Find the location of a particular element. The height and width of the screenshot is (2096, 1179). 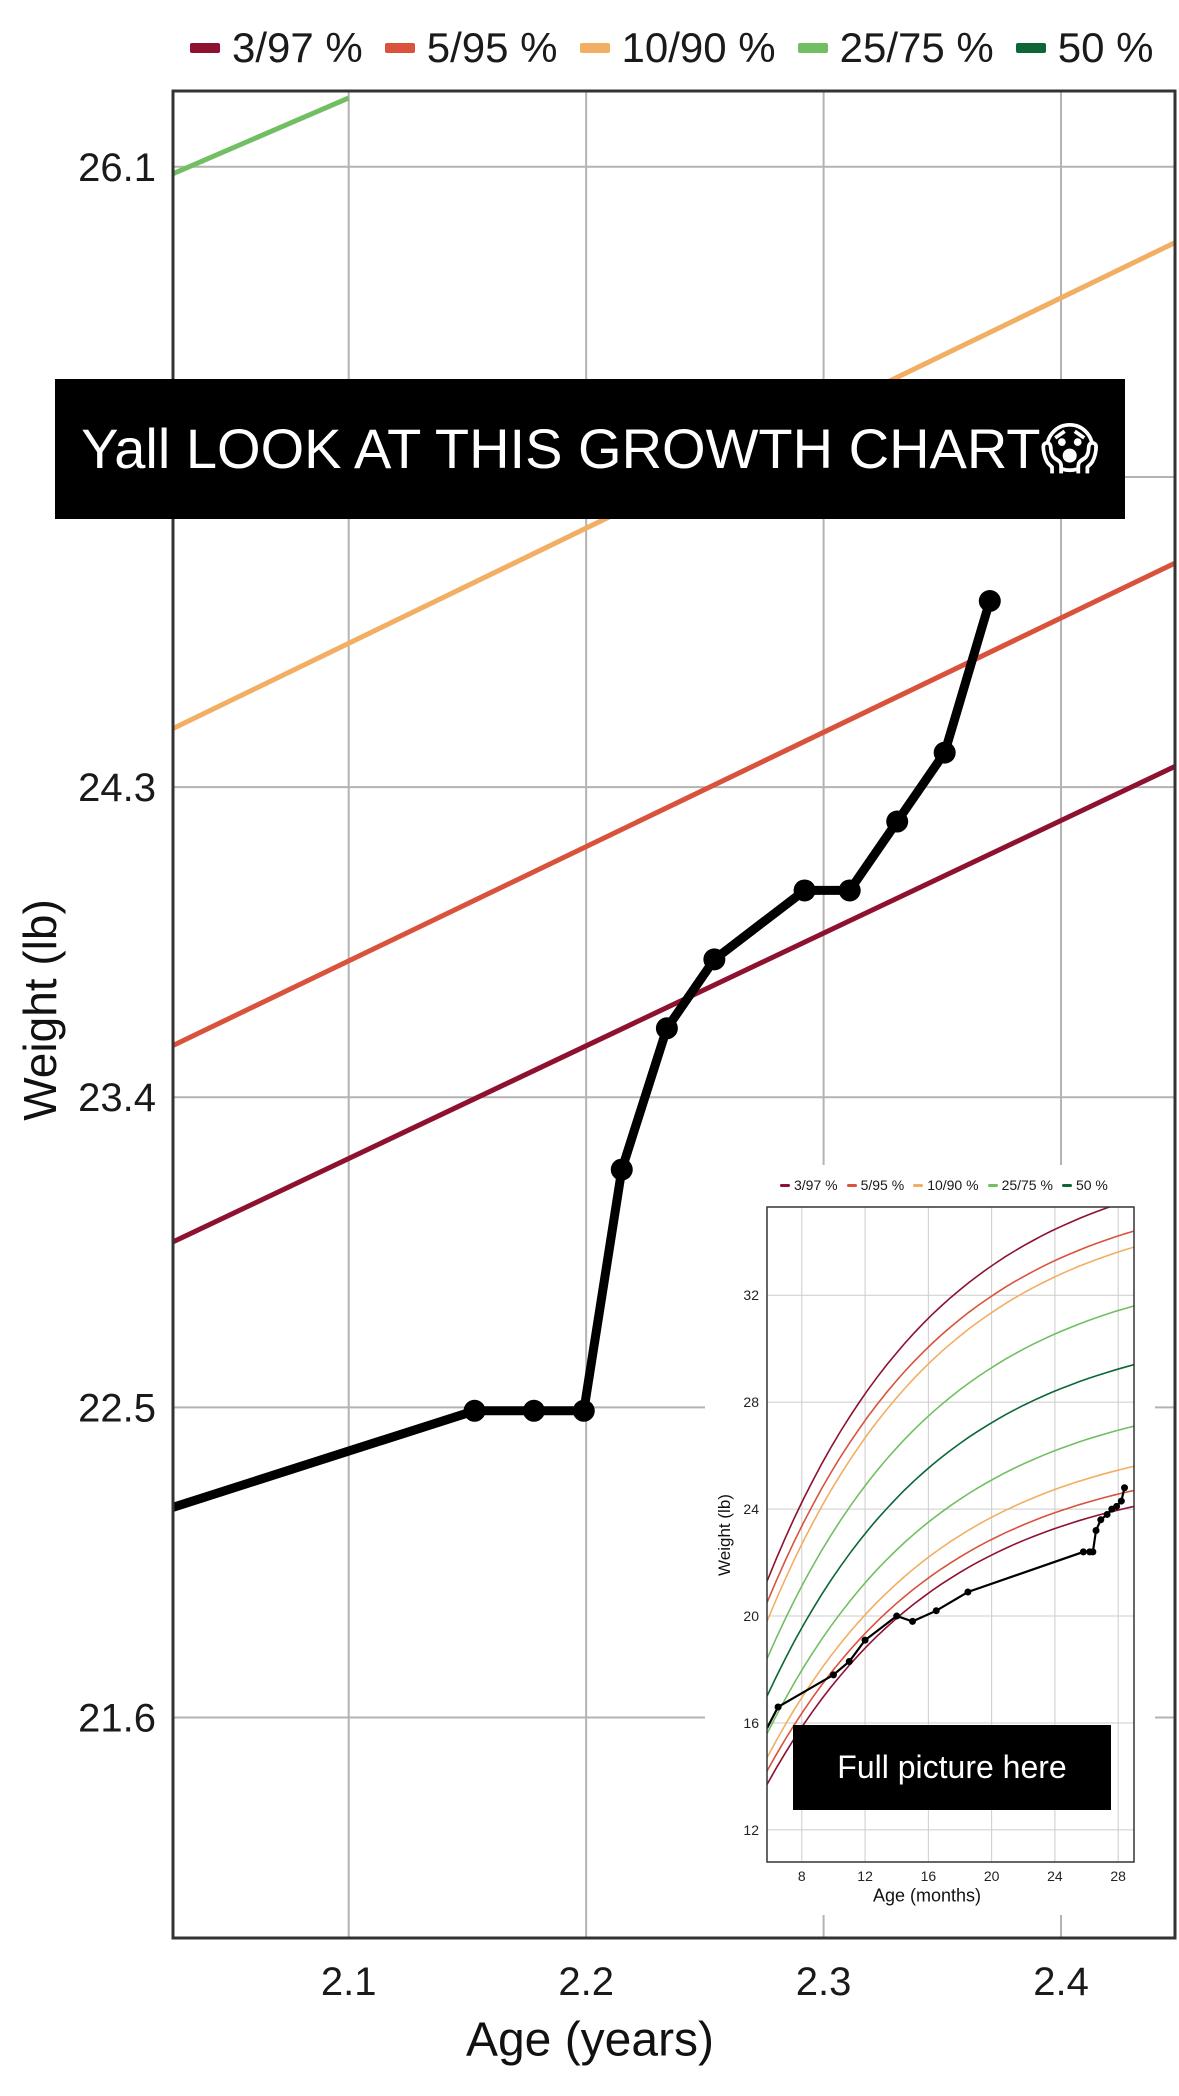

inset-x-tick-label: 28 is located at coordinates (1118, 1876).